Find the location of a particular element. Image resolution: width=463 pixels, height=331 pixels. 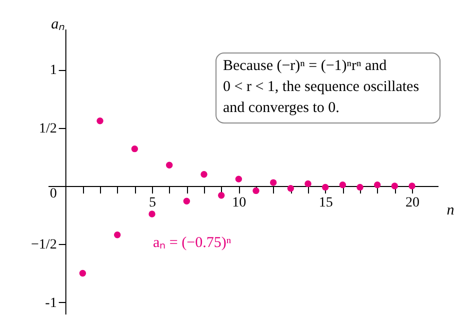

y-tick-label: 1 is located at coordinates (53, 70).